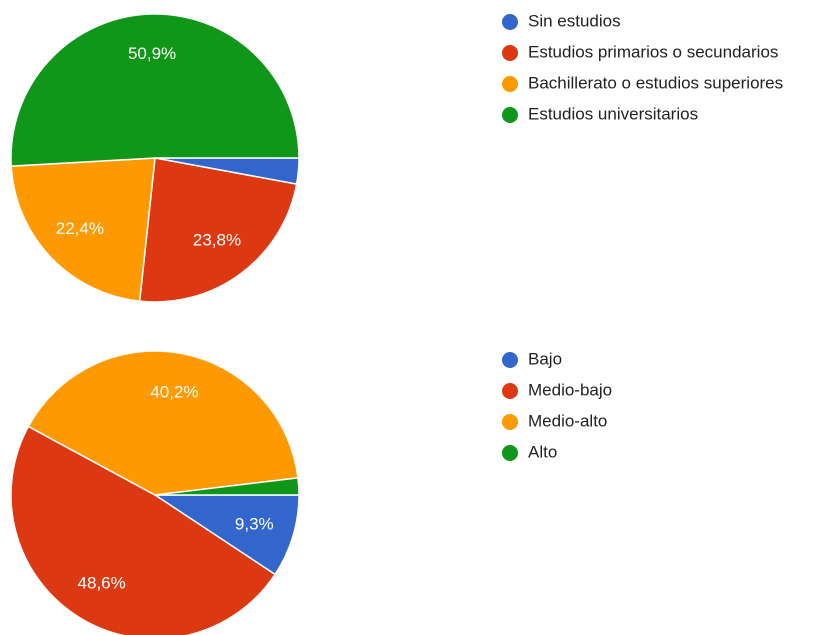  What do you see at coordinates (174, 392) in the screenshot?
I see `slice-label: 40,2%` at bounding box center [174, 392].